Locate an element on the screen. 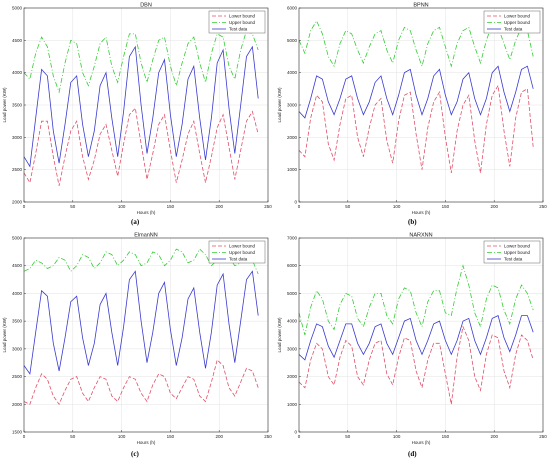 This screenshot has width=550, height=460. y-tick-label: 1500 is located at coordinates (17, 432).